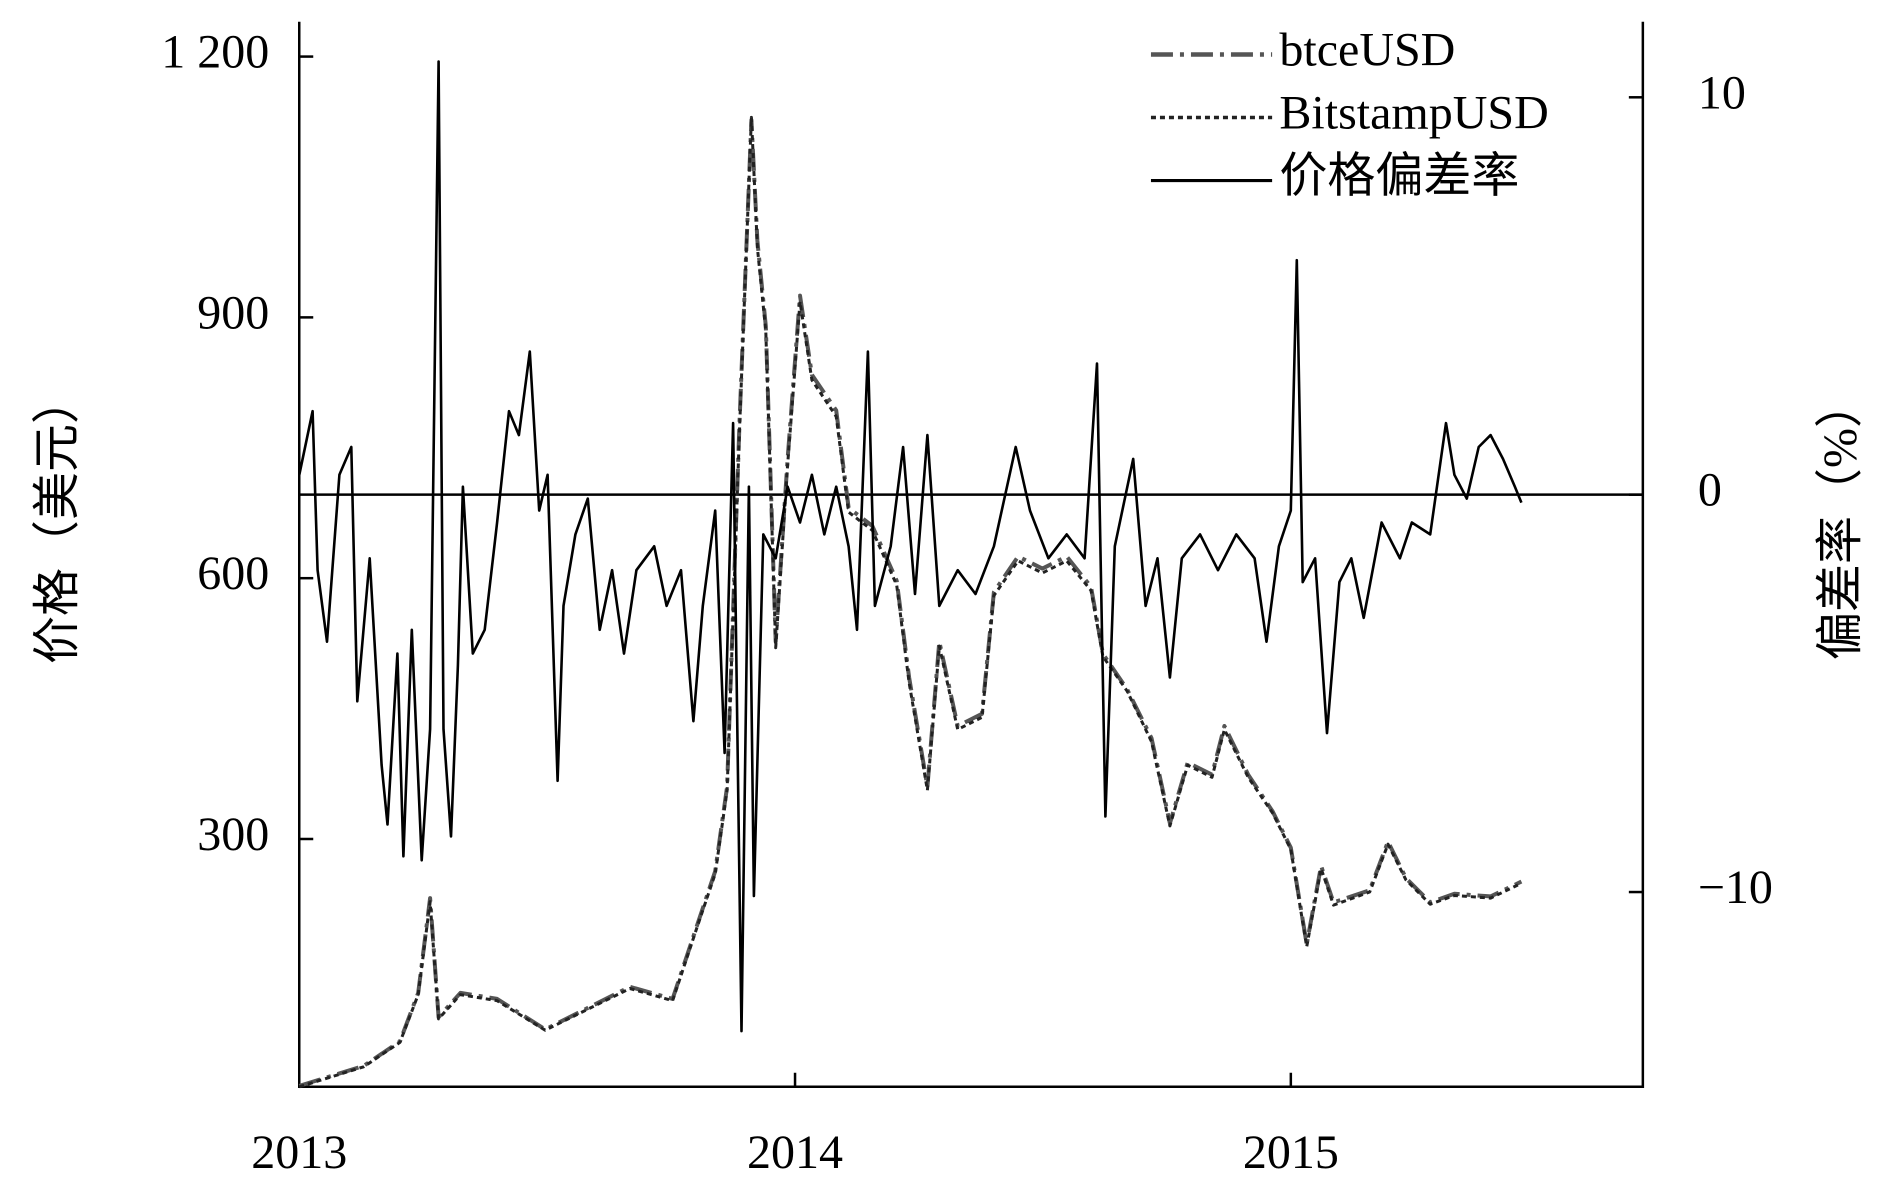  I want to click on legend-label: BitstampUSD, so click(1413, 113).